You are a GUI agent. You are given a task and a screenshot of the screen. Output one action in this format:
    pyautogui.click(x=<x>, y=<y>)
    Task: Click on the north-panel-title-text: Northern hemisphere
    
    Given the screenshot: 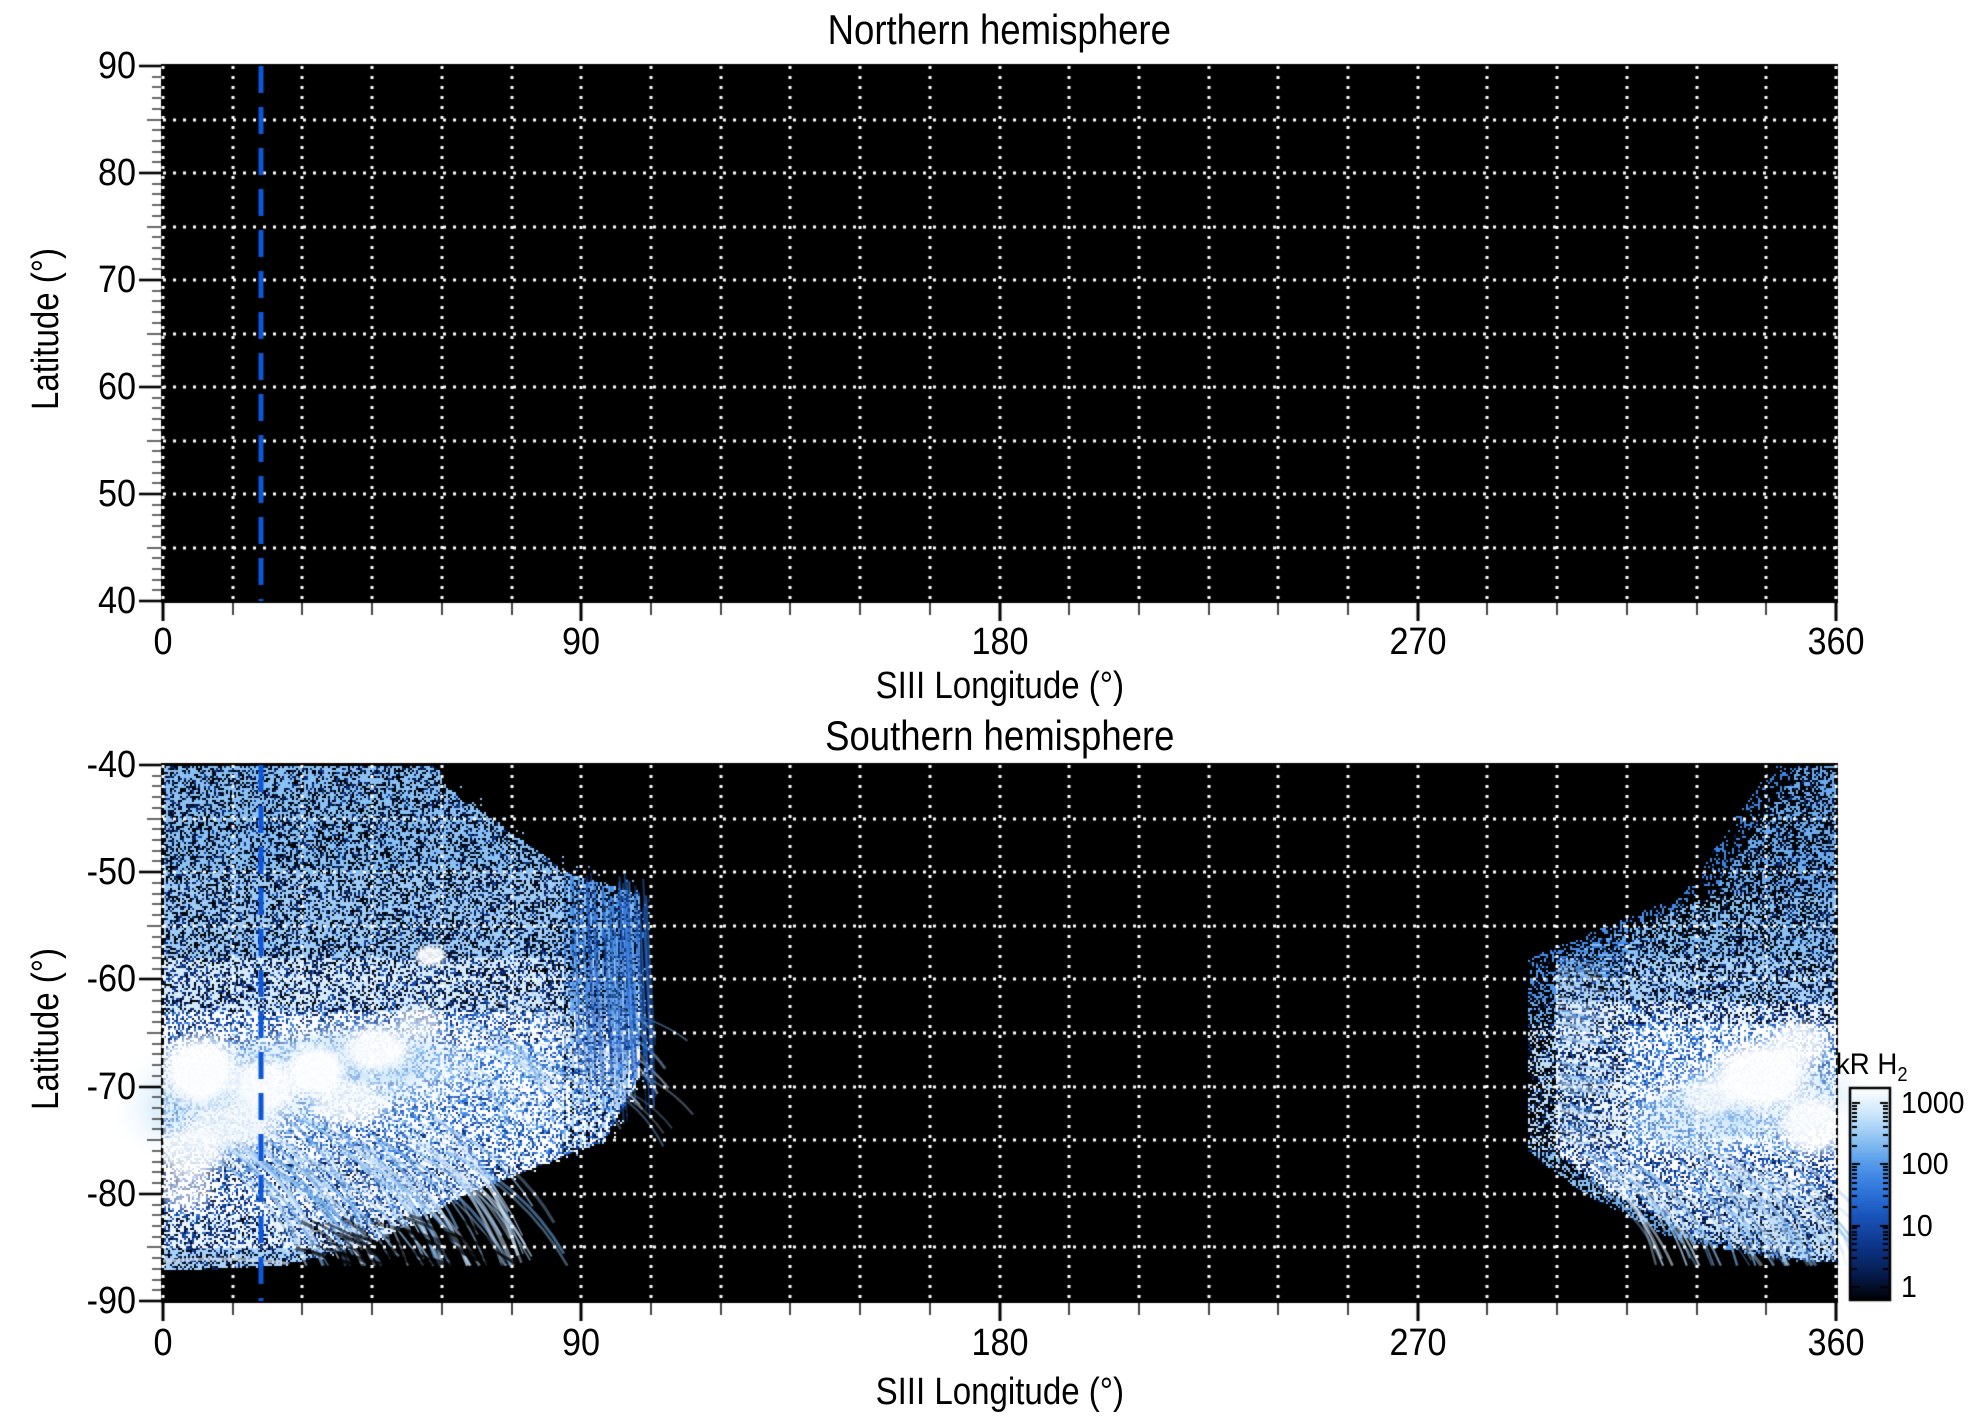 What is the action you would take?
    pyautogui.click(x=999, y=29)
    